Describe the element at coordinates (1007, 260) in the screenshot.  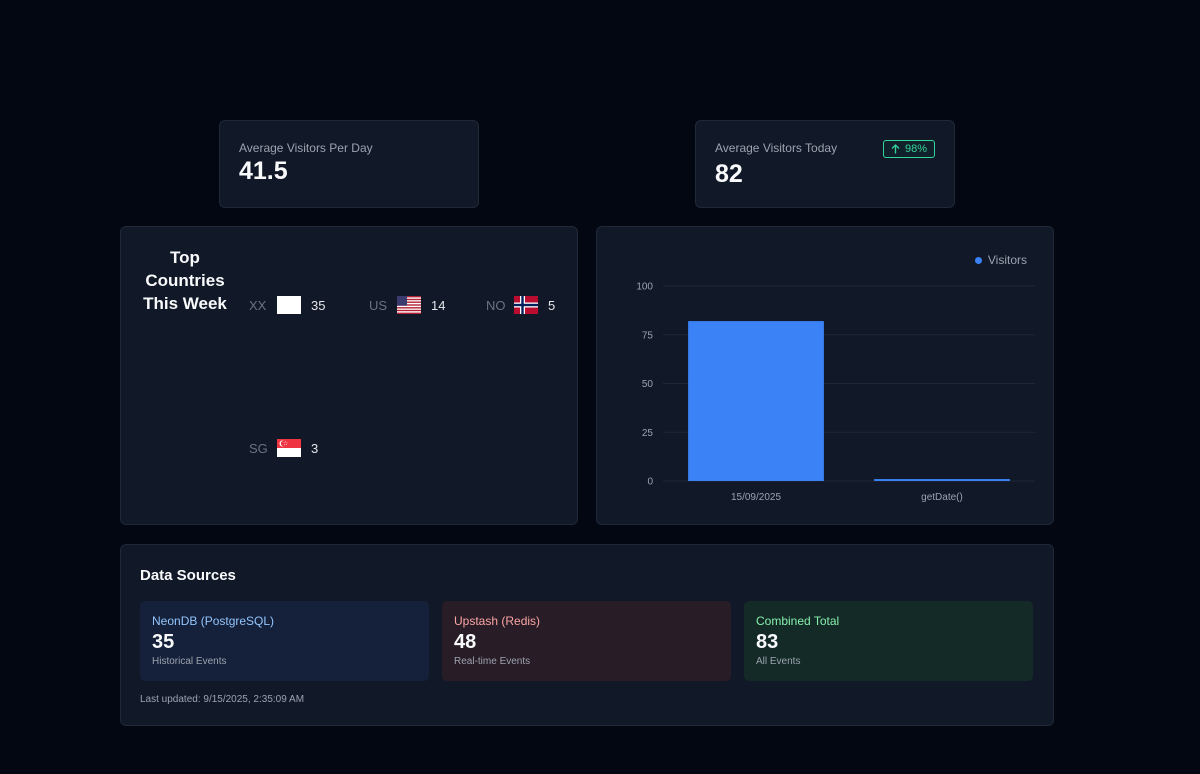
I see `legend-label: Visitors` at that location.